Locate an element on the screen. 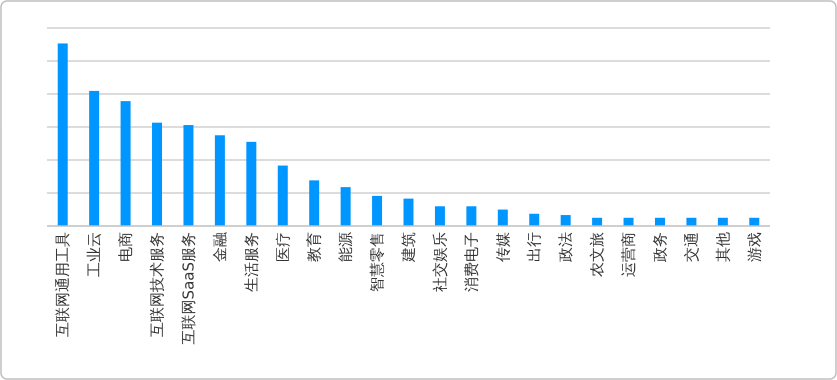 The image size is (837, 380). x-tick-label: 医疗 is located at coordinates (283, 247).